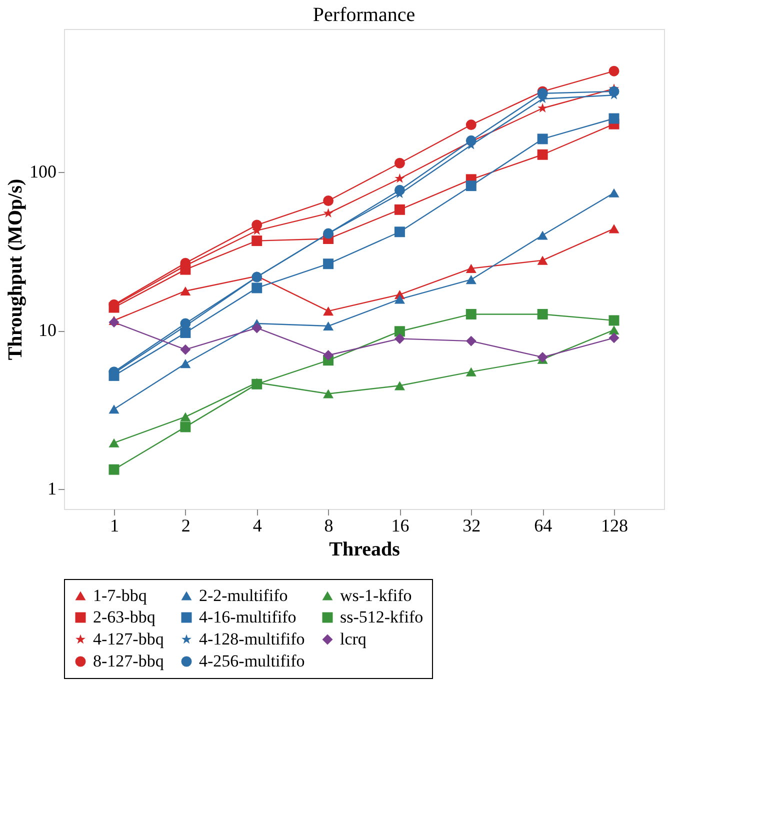 The height and width of the screenshot is (830, 762). Describe the element at coordinates (128, 639) in the screenshot. I see `legend-label: 4-127-bbq` at that location.